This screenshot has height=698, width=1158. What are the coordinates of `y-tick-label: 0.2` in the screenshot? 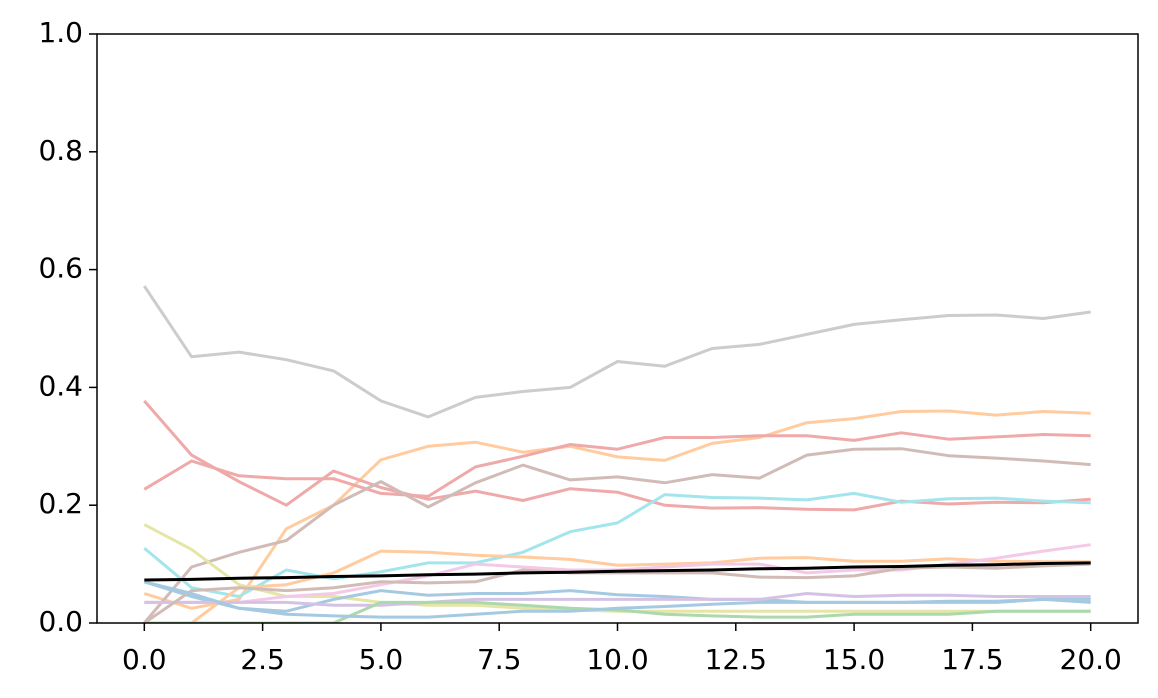 It's located at (60, 503).